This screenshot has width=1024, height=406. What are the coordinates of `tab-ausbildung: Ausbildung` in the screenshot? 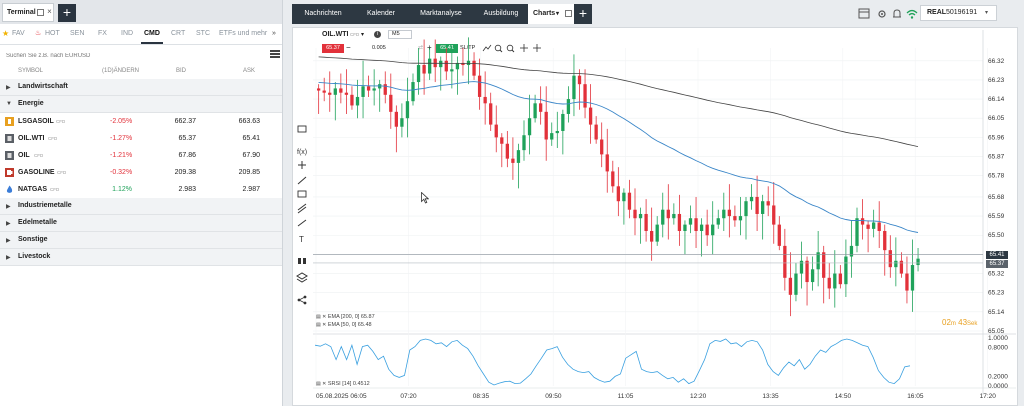 It's located at (501, 14).